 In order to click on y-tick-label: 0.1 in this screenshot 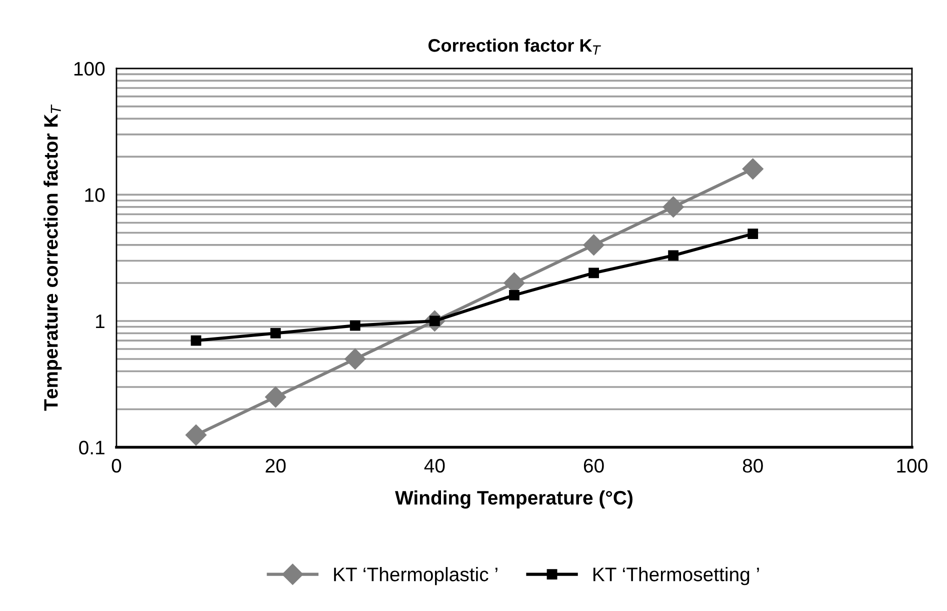, I will do `click(91, 447)`.